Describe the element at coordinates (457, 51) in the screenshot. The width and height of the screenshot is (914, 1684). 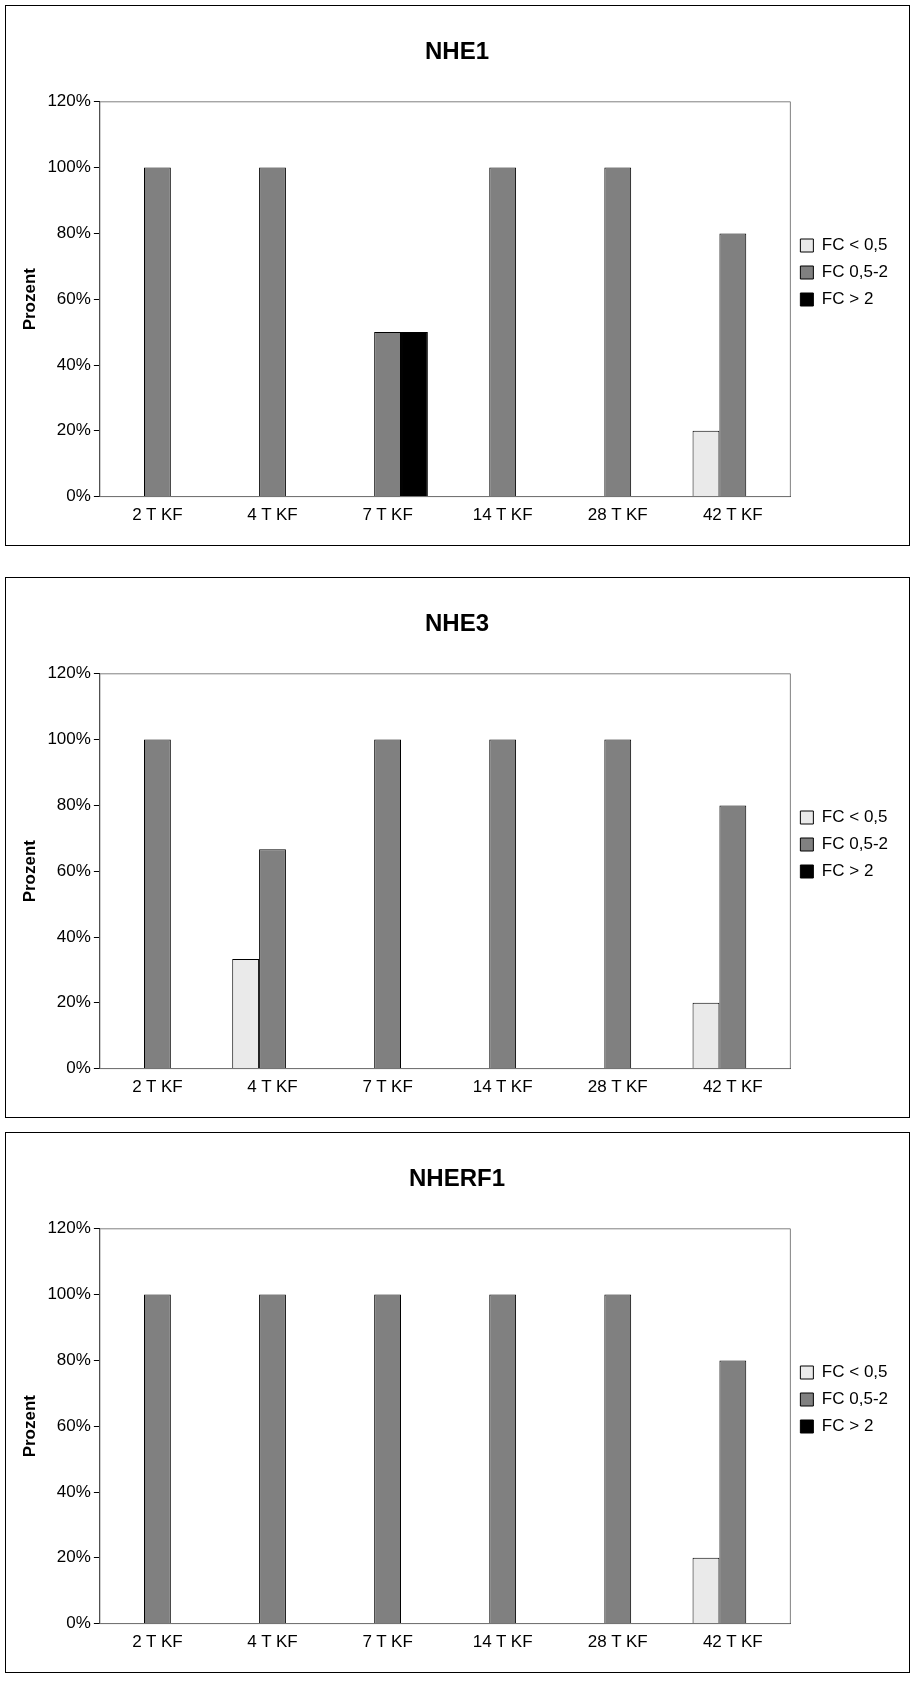
I see `chart-title: NHE1` at that location.